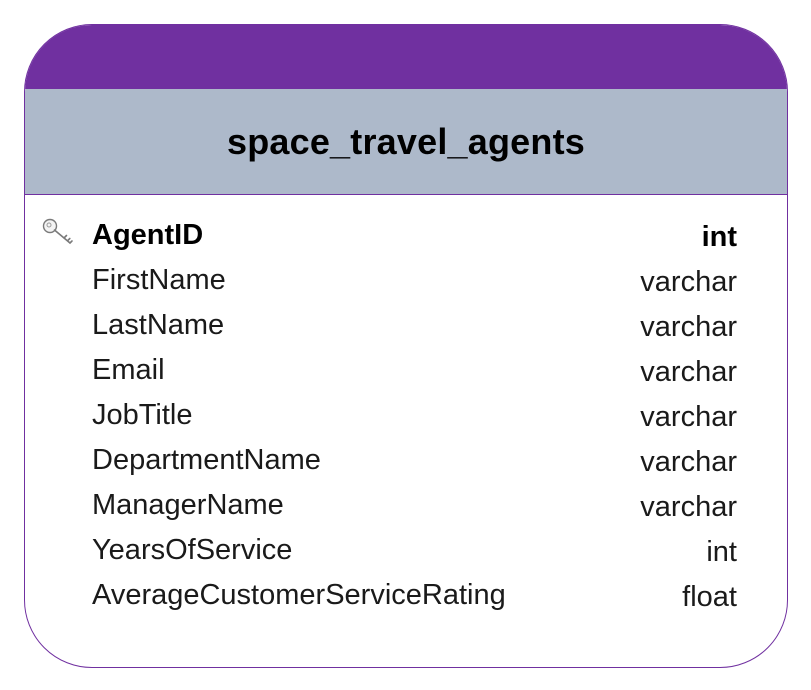 This screenshot has width=811, height=690. What do you see at coordinates (128, 370) in the screenshot?
I see `column-name: Email` at bounding box center [128, 370].